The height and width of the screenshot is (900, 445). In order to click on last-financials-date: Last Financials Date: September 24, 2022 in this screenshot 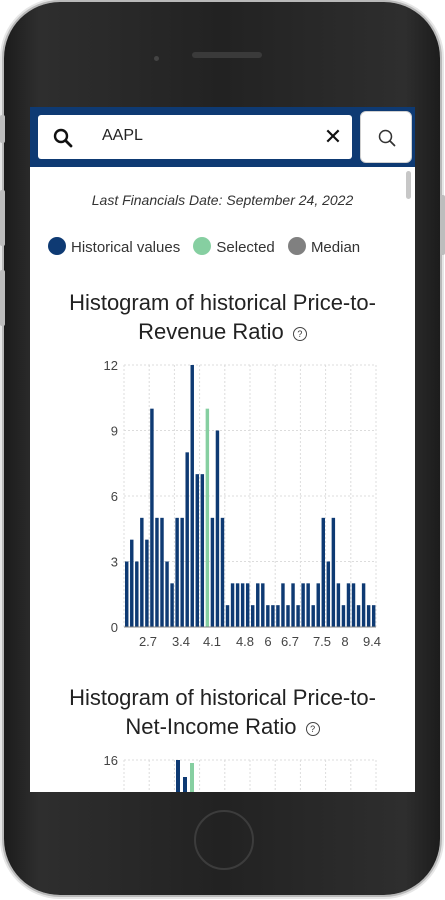, I will do `click(222, 200)`.